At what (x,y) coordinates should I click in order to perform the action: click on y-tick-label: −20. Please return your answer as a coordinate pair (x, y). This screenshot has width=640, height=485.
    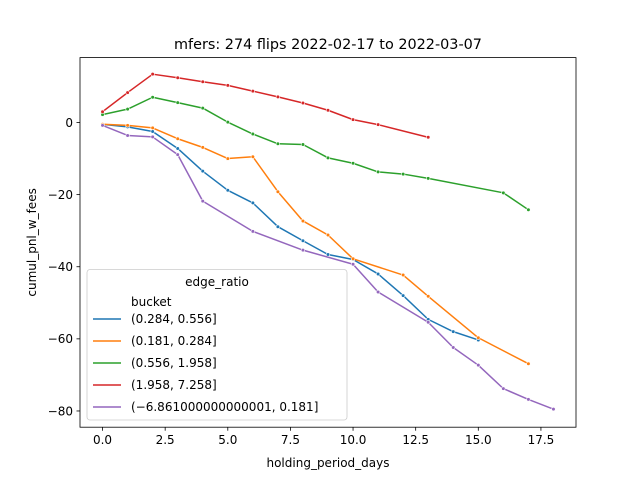
    Looking at the image, I should click on (60, 195).